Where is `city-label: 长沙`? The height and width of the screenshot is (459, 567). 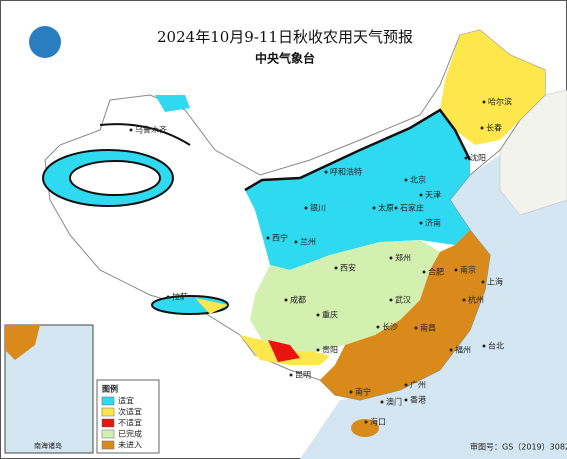
city-label: 长沙 is located at coordinates (390, 327).